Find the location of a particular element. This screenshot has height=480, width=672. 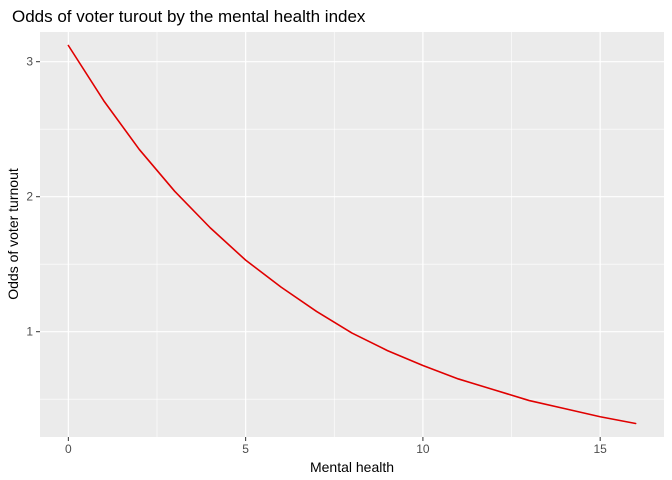

y-tick-label: 1 is located at coordinates (29, 332).